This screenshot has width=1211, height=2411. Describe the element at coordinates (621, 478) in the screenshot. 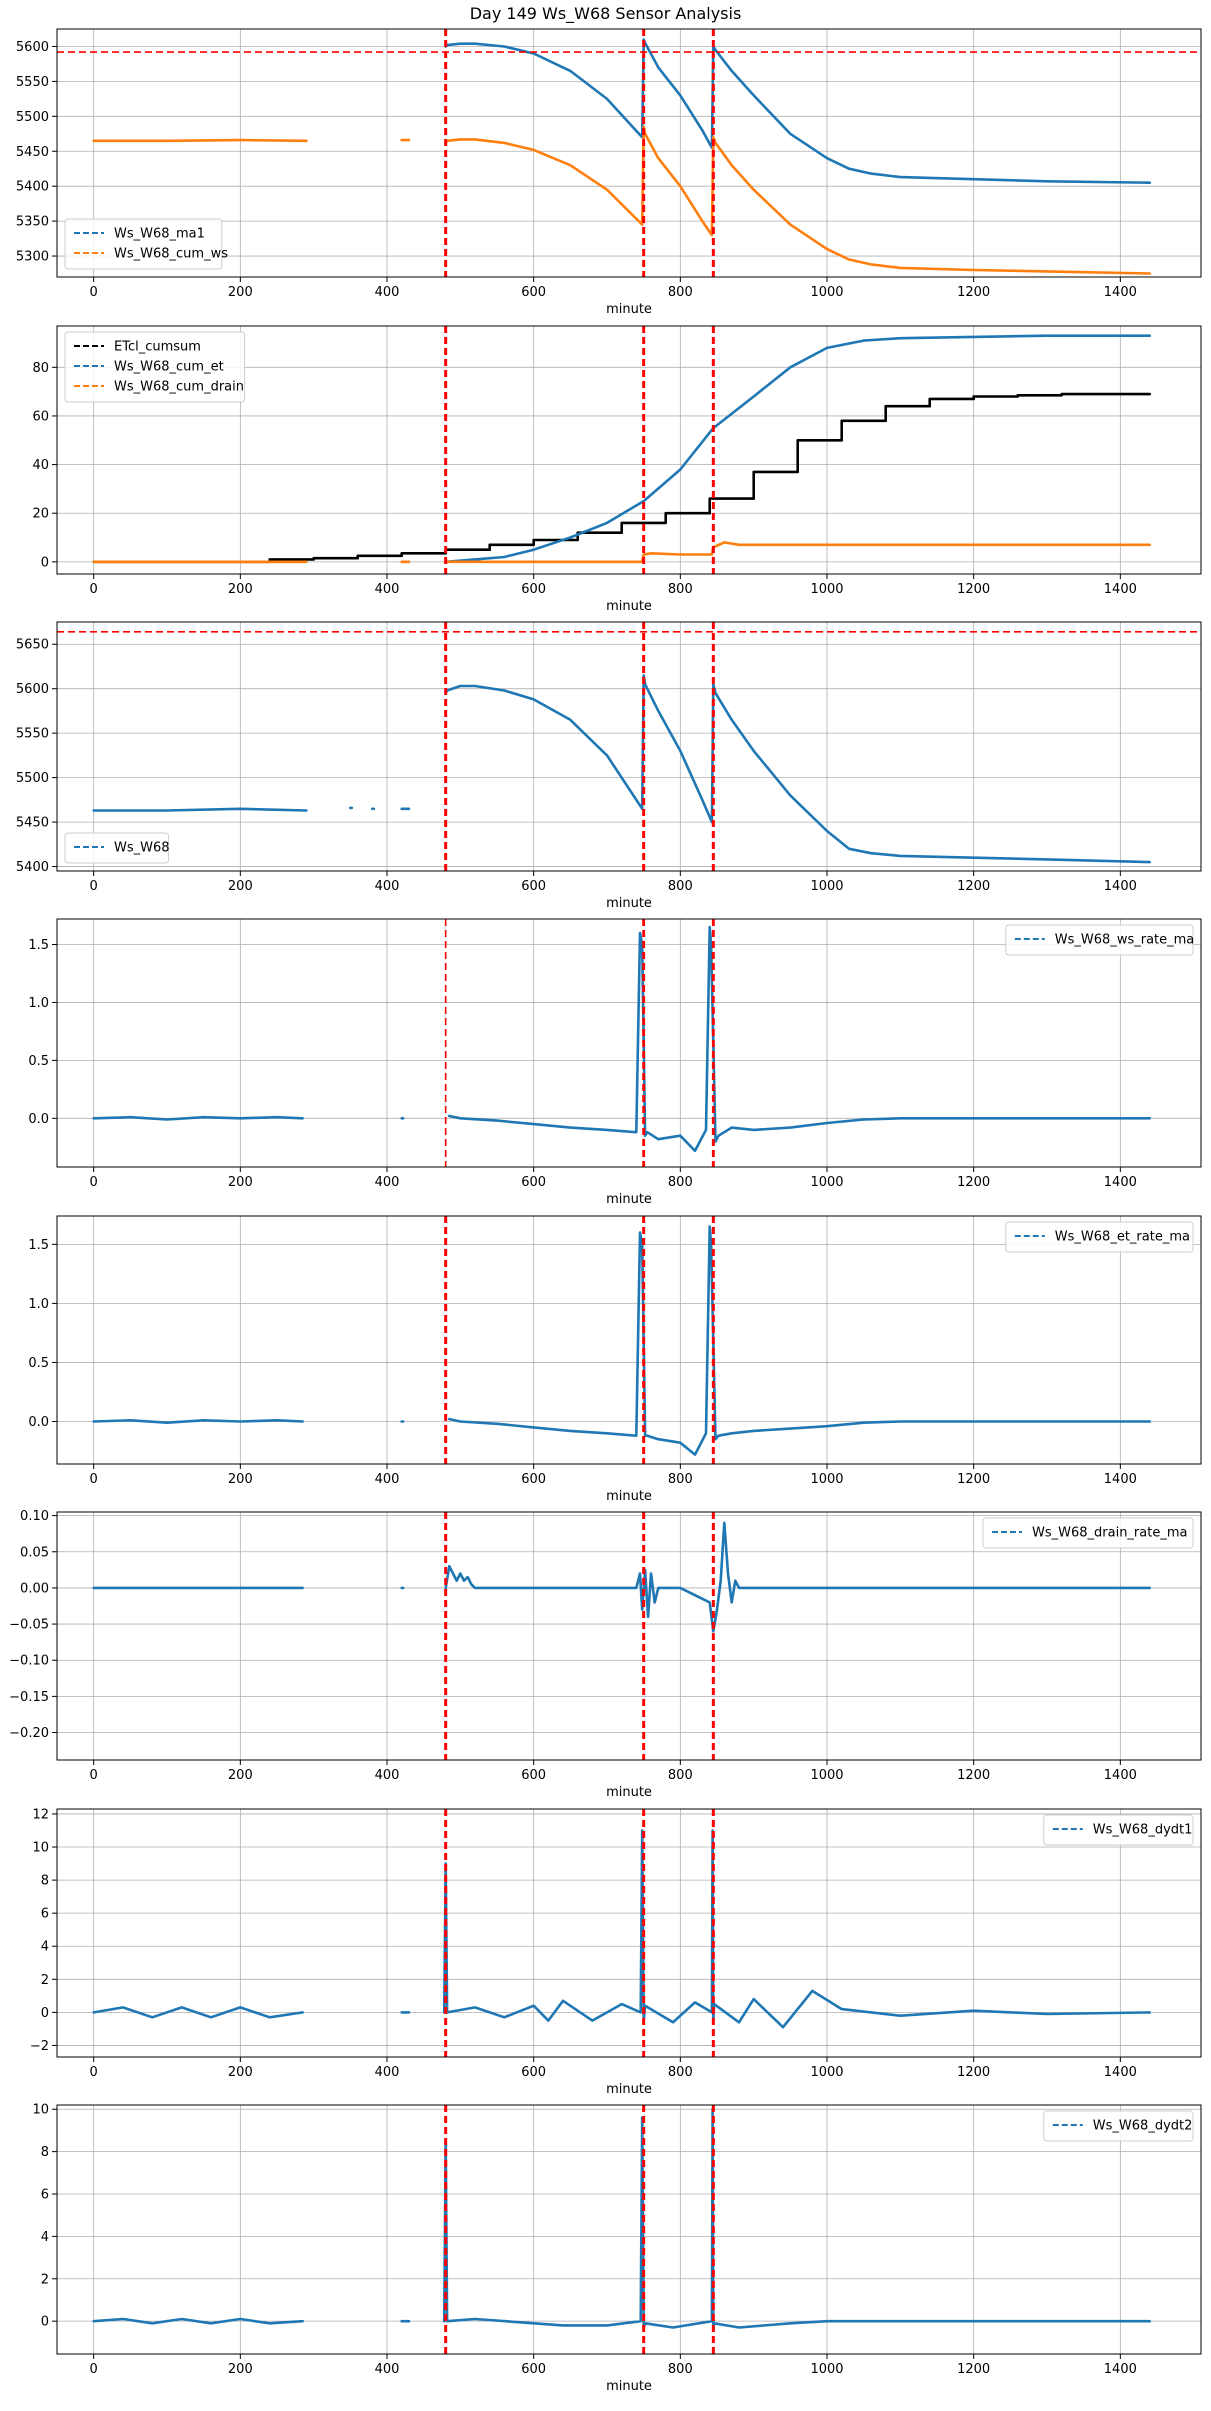

I see `series-line-ETcl_cumsum` at that location.